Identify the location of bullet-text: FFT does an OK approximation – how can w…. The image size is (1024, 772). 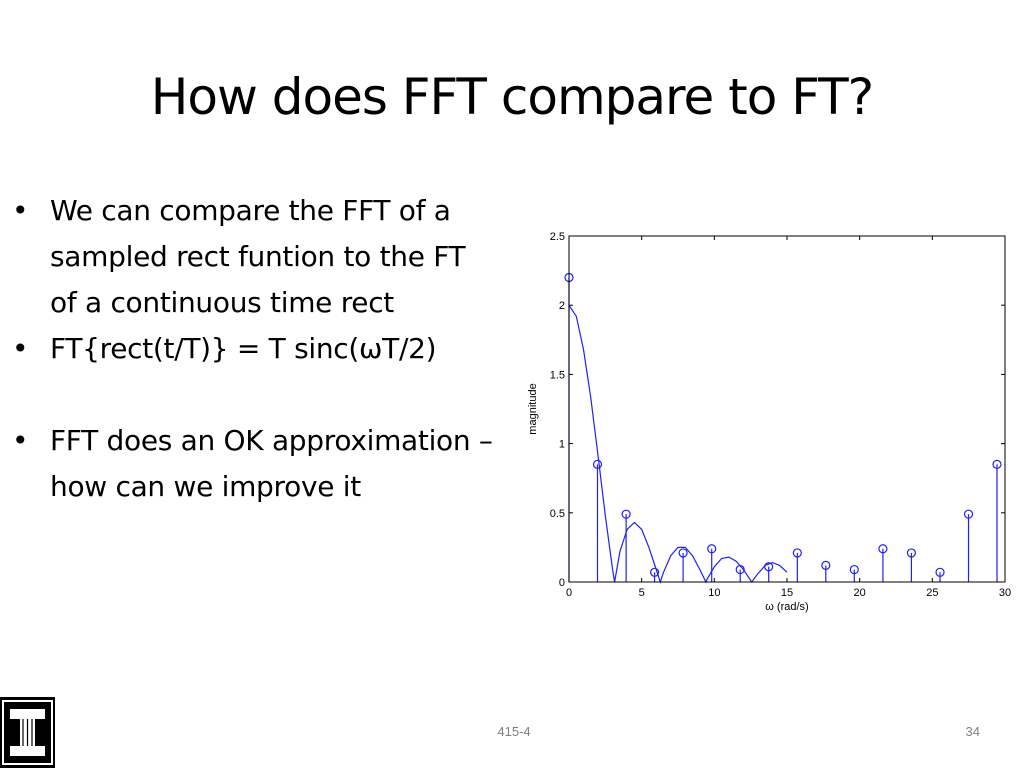
(271, 463).